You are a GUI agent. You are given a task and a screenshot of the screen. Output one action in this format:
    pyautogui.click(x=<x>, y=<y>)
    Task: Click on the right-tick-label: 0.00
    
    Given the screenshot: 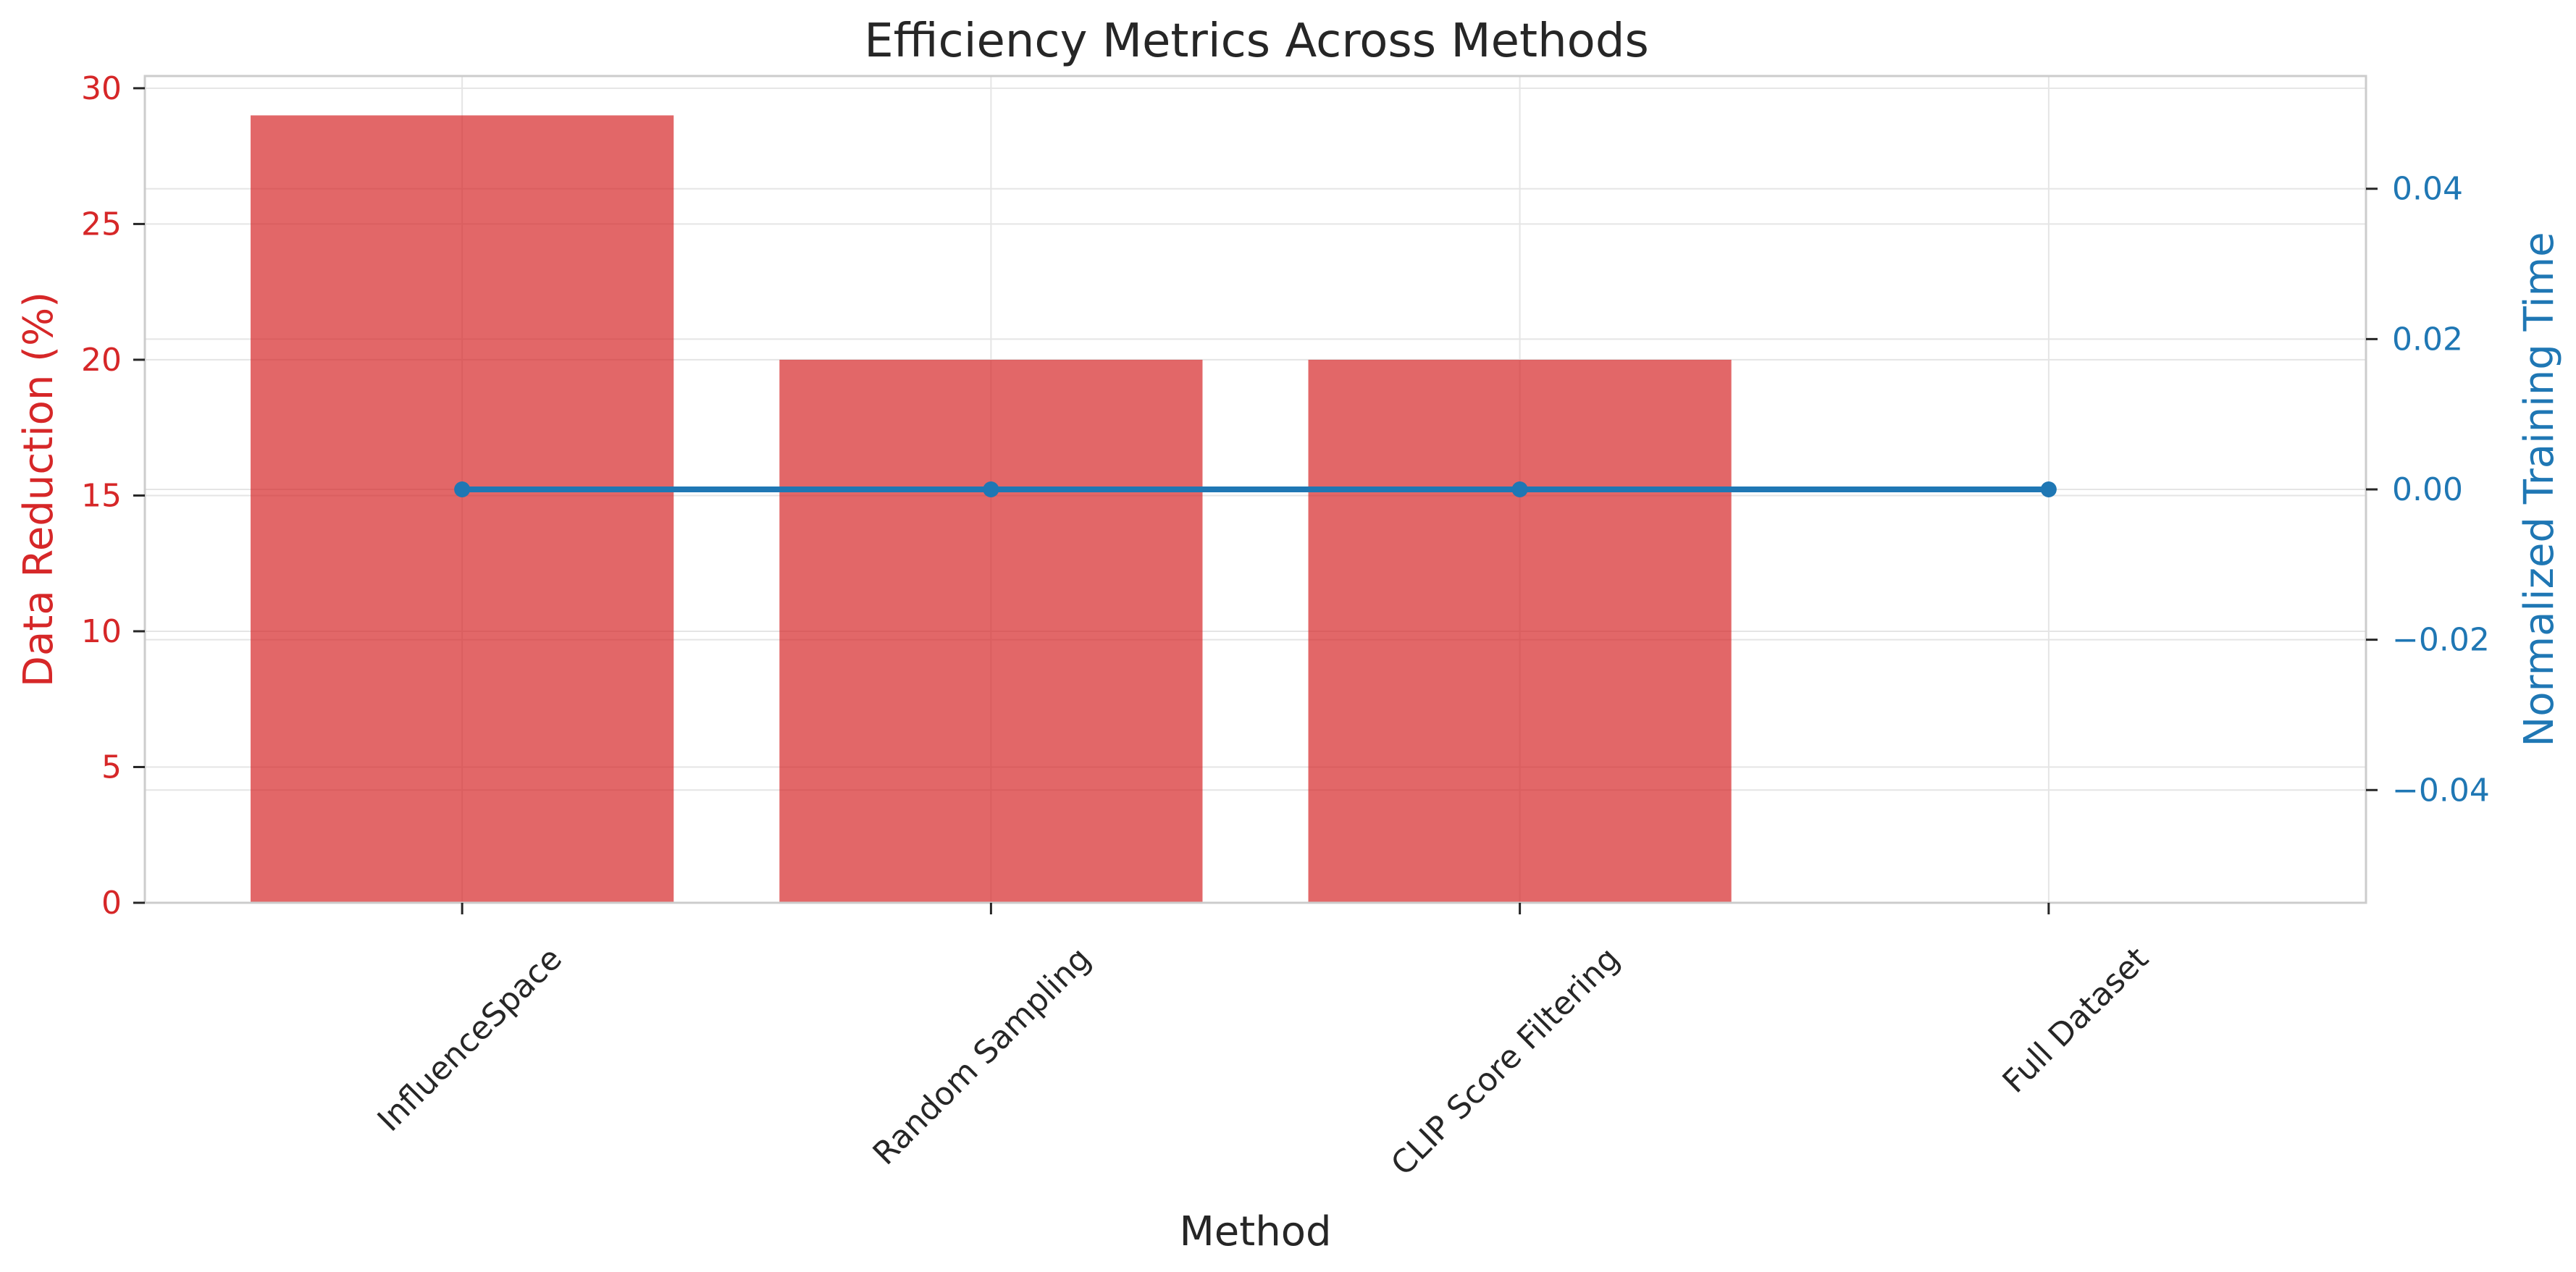 What is the action you would take?
    pyautogui.click(x=2427, y=490)
    